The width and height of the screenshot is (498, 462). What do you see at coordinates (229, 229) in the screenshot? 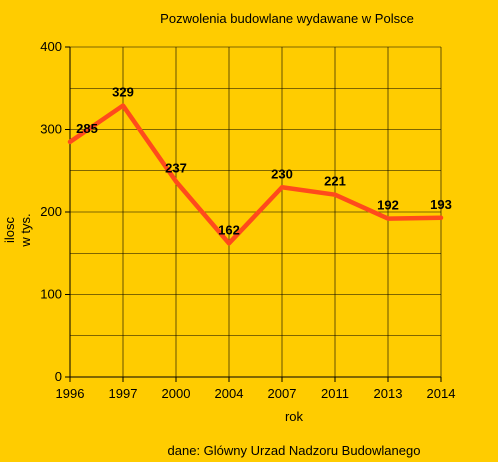
I see `data-label: 162` at bounding box center [229, 229].